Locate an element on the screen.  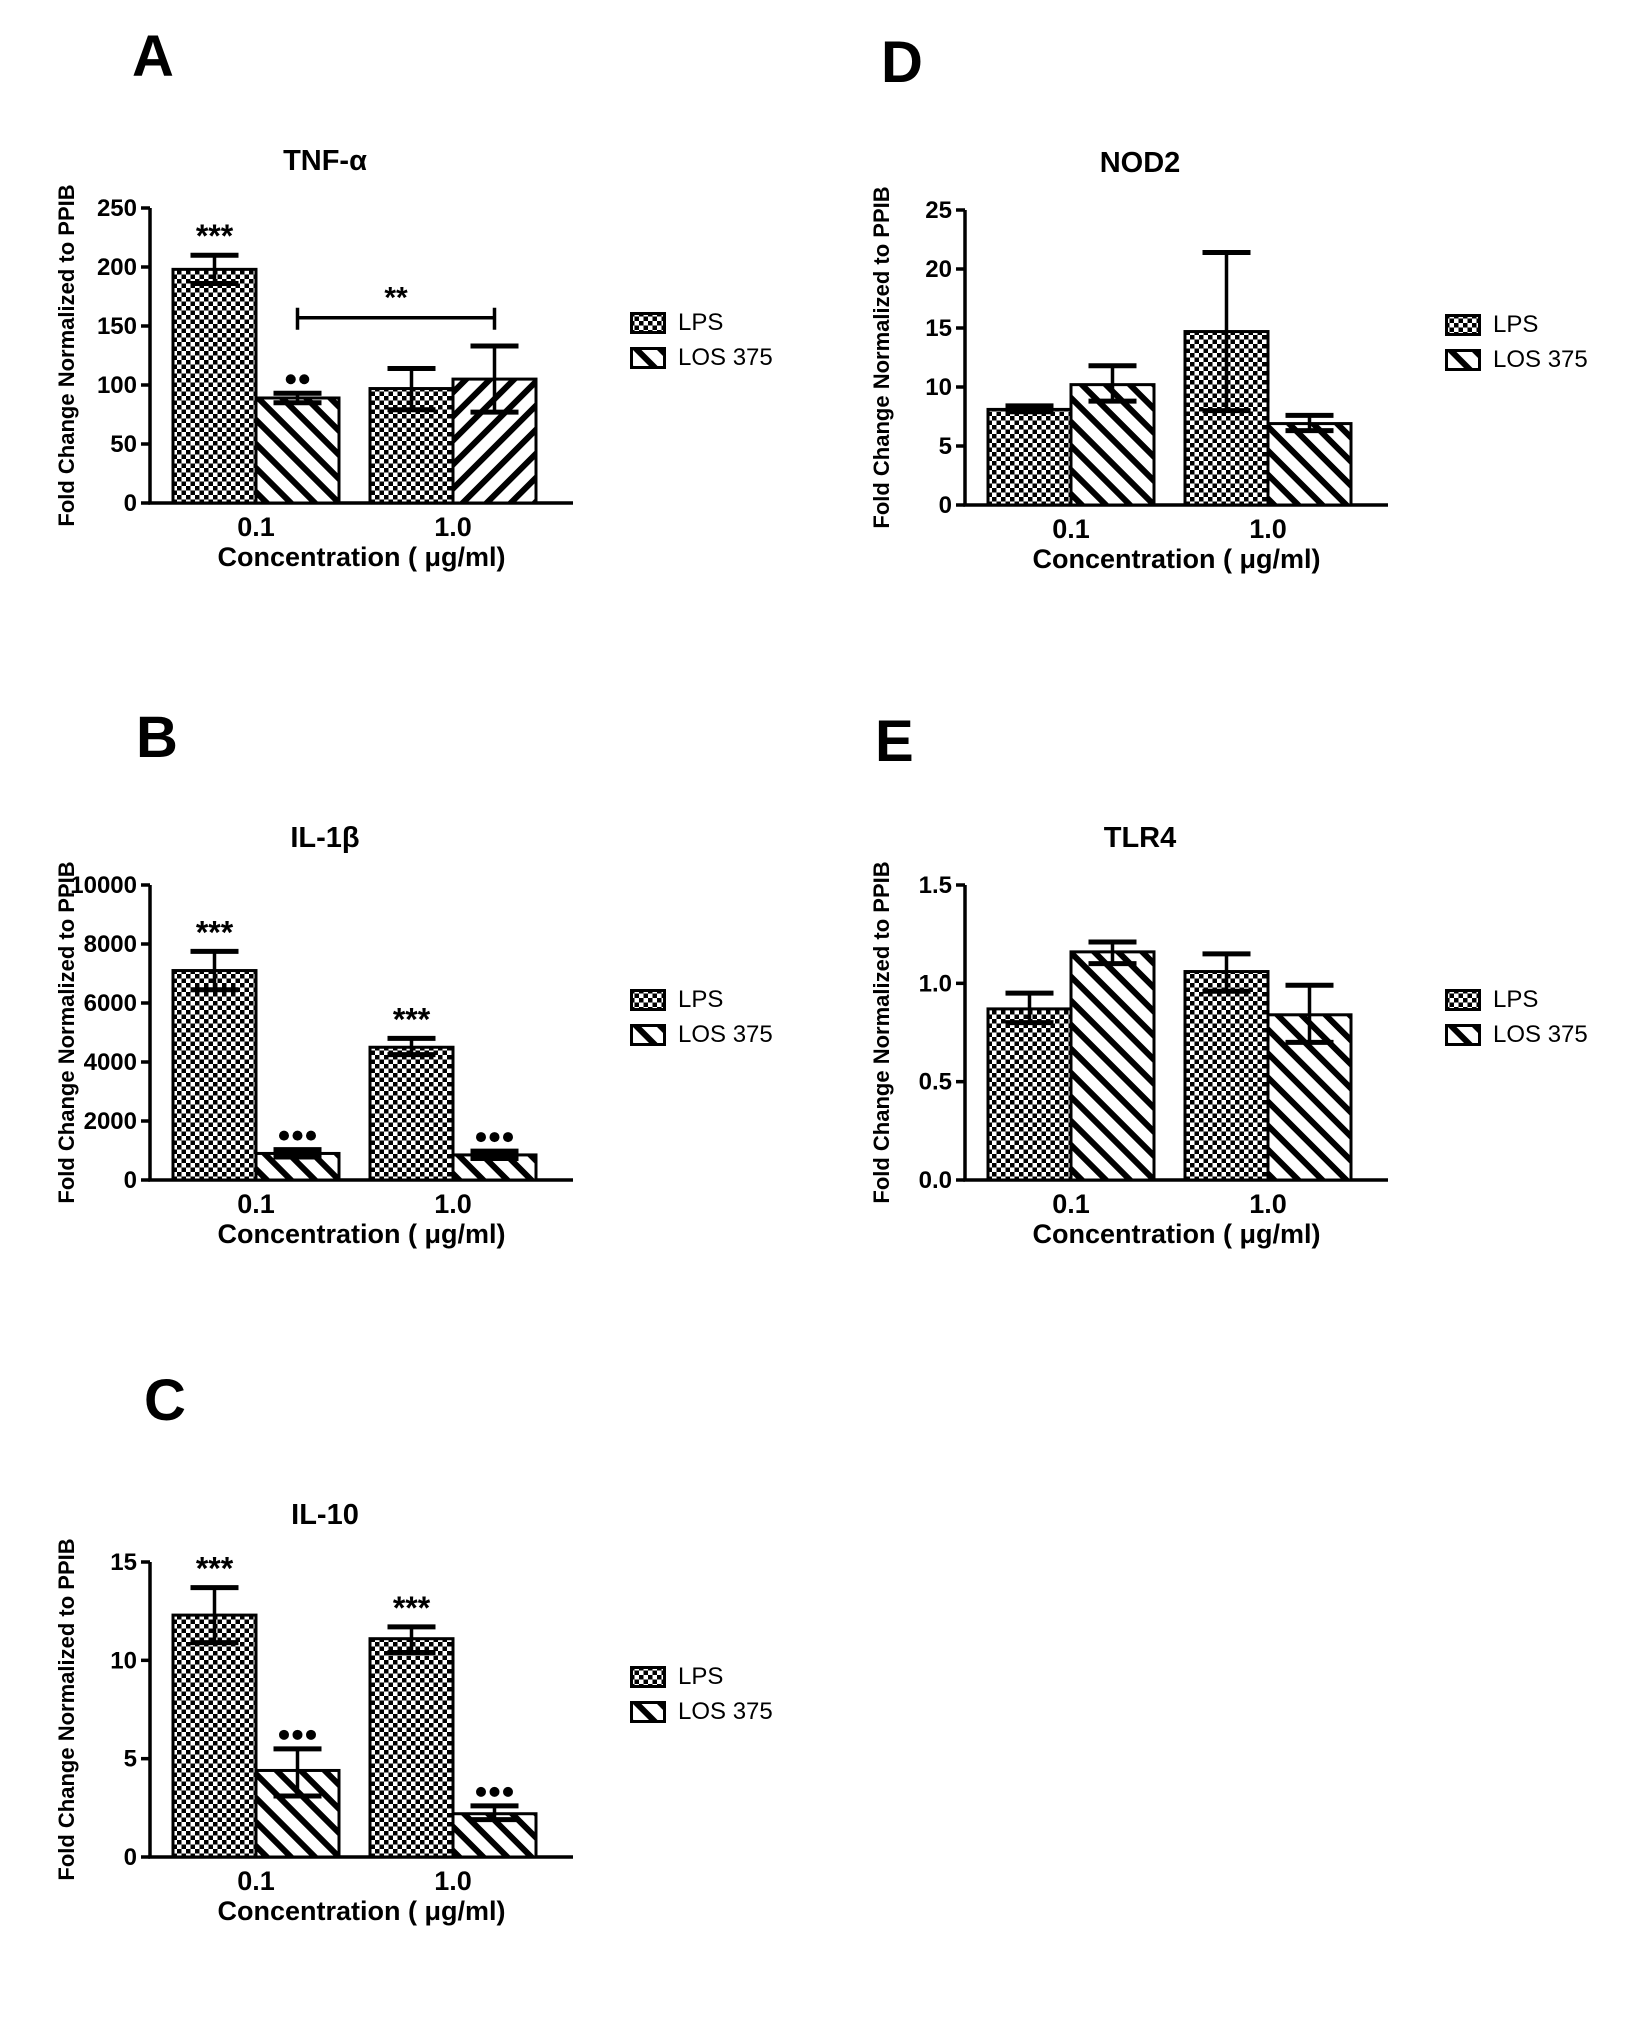
y-tick-label: 1.5 is located at coordinates (935, 885).